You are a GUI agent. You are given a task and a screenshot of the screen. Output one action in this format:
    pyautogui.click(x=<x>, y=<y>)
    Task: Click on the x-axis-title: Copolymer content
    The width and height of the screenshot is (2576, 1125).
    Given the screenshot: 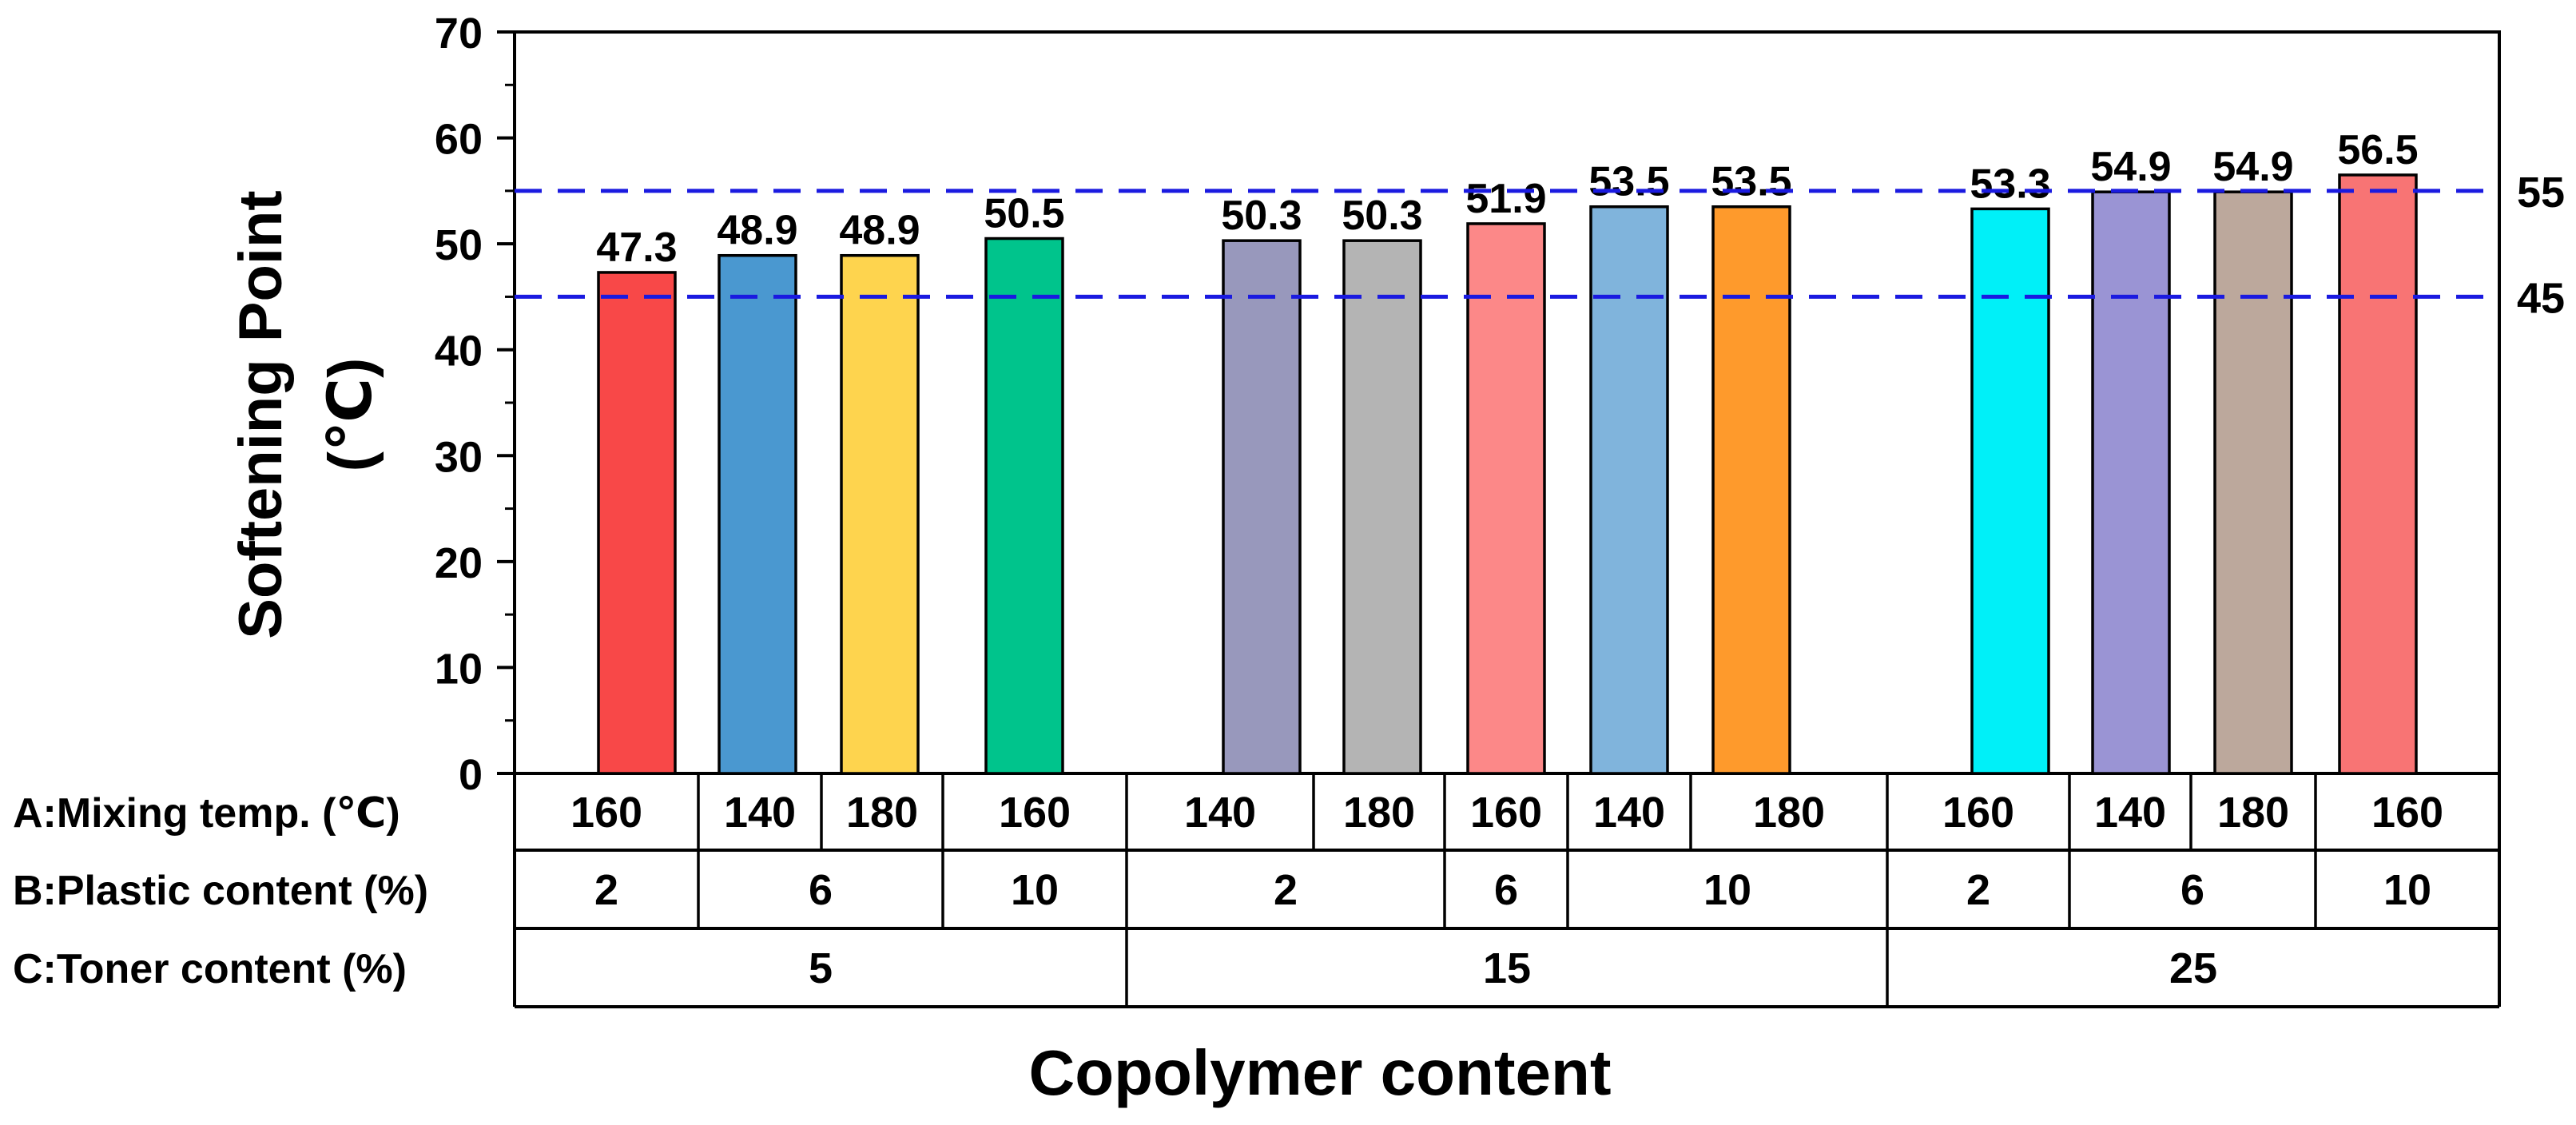 What is the action you would take?
    pyautogui.click(x=1320, y=1072)
    